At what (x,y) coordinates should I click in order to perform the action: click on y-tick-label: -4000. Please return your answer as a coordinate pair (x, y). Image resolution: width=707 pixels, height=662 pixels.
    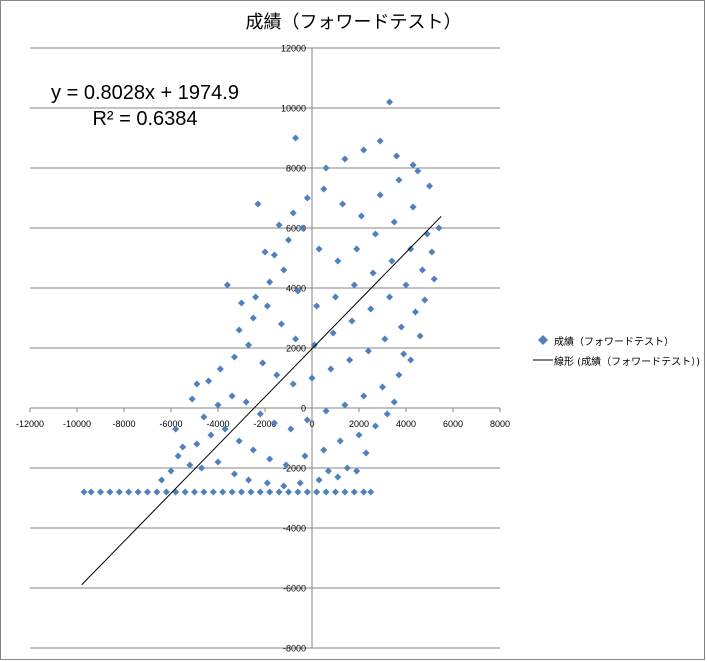
    Looking at the image, I should click on (294, 529).